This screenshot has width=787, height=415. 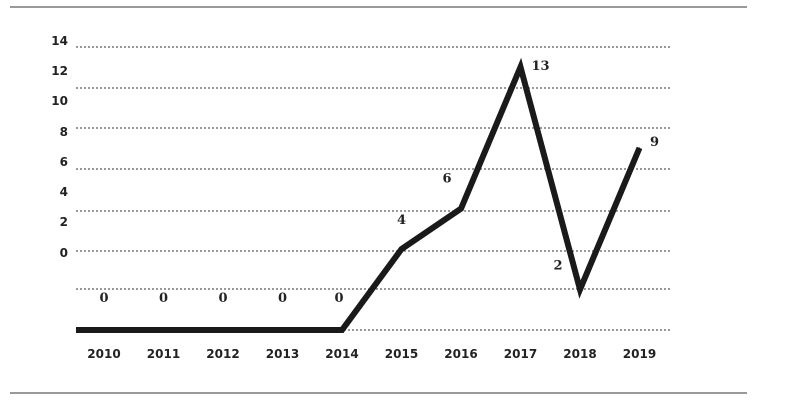 What do you see at coordinates (639, 354) in the screenshot?
I see `x-tick-label: 2019` at bounding box center [639, 354].